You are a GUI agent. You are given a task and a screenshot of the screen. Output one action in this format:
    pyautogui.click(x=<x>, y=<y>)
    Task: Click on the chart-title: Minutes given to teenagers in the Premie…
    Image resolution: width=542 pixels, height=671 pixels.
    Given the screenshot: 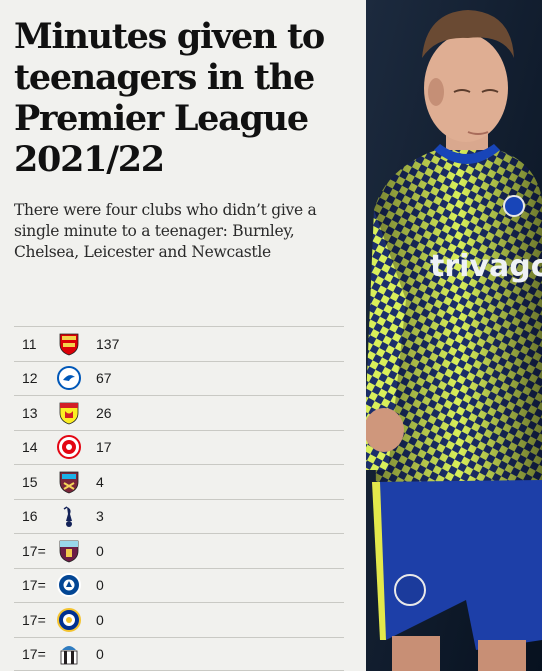 What is the action you would take?
    pyautogui.click(x=169, y=98)
    